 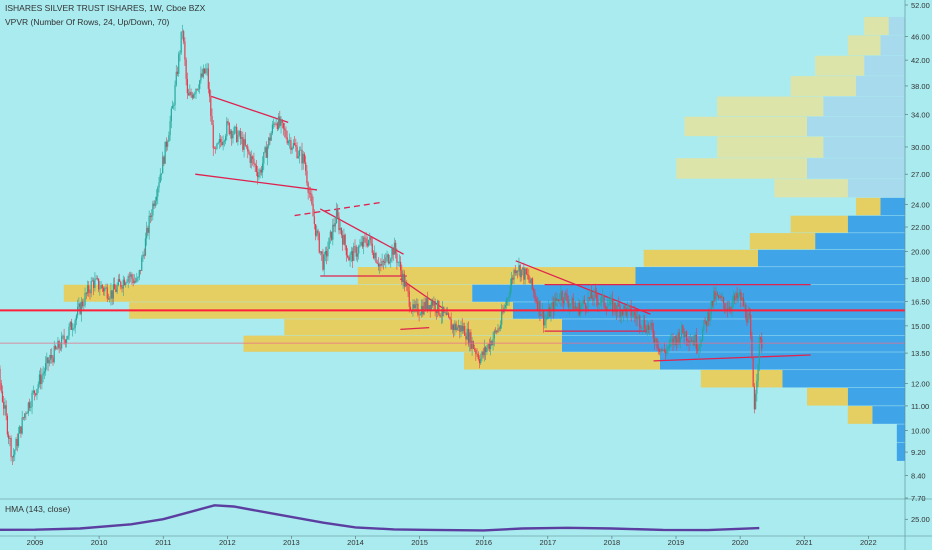 What do you see at coordinates (87, 22) in the screenshot?
I see `vpvr-indicator-label: VPVR (Number Of Rows, 24, Up/Down, 70)` at bounding box center [87, 22].